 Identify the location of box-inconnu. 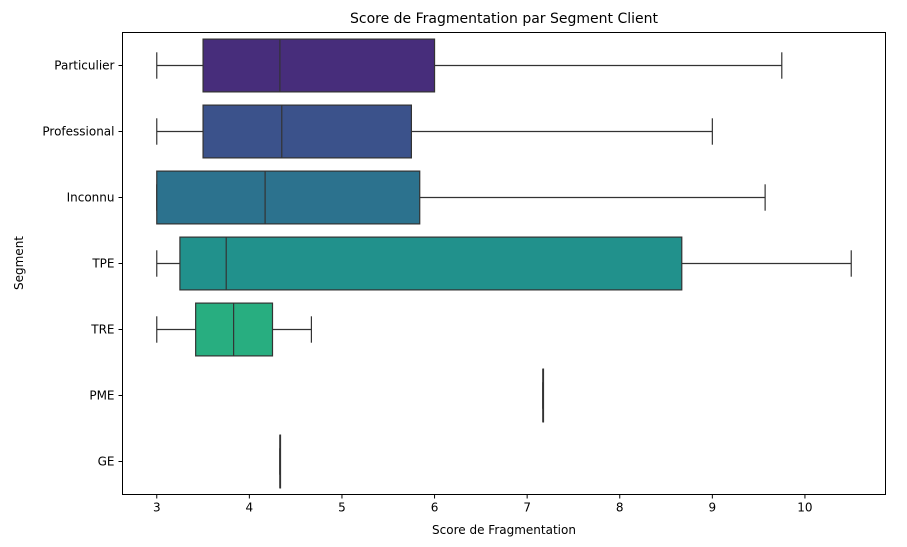
(288, 197).